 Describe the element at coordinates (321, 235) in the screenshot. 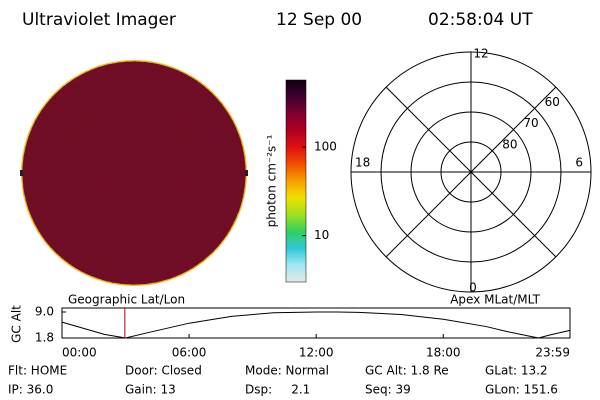

I see `colorbar-tick-label: 10` at that location.